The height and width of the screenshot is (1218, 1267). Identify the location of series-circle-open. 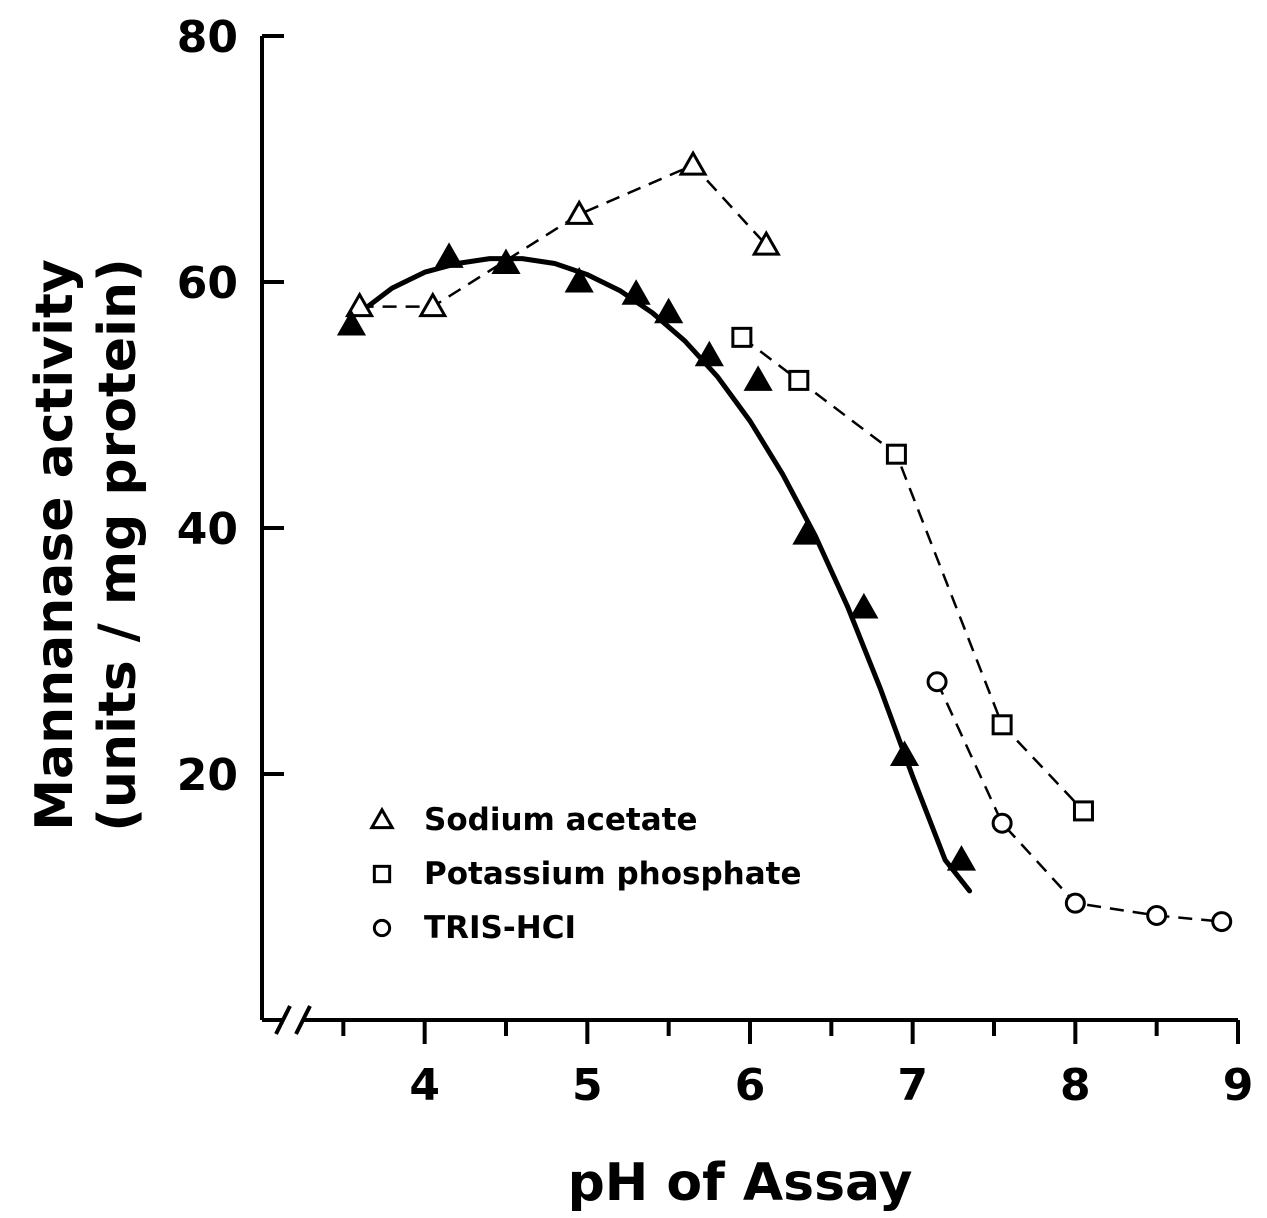
(1079, 802).